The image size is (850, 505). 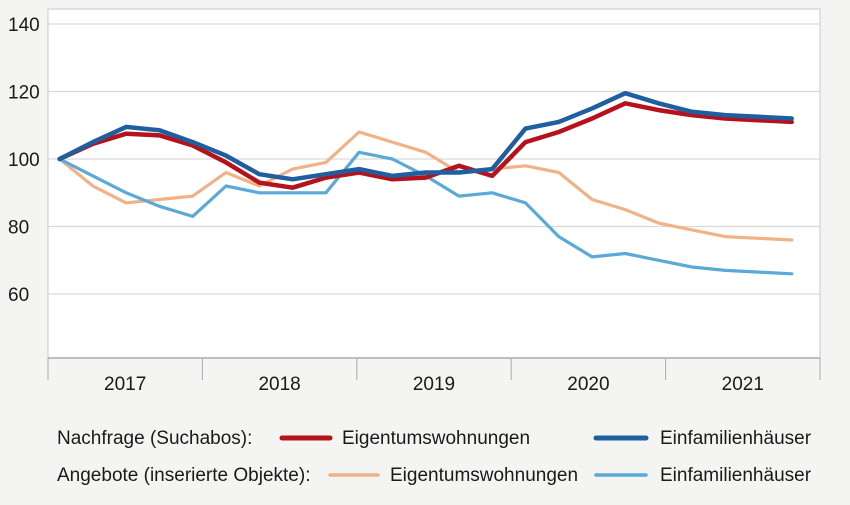 I want to click on x-tick-label: 2021, so click(x=743, y=384).